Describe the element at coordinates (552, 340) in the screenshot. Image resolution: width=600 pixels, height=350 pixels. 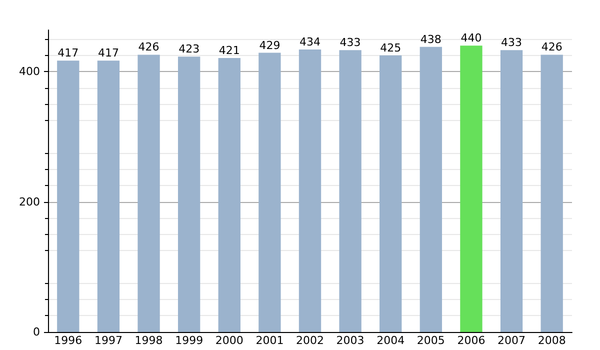
I see `x-tick-label: 2008` at that location.